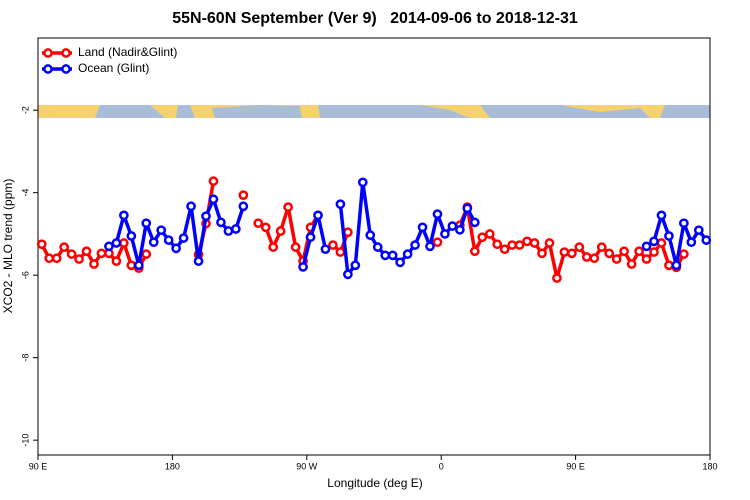 The height and width of the screenshot is (500, 750). I want to click on y-tick-label: -8, so click(25, 358).